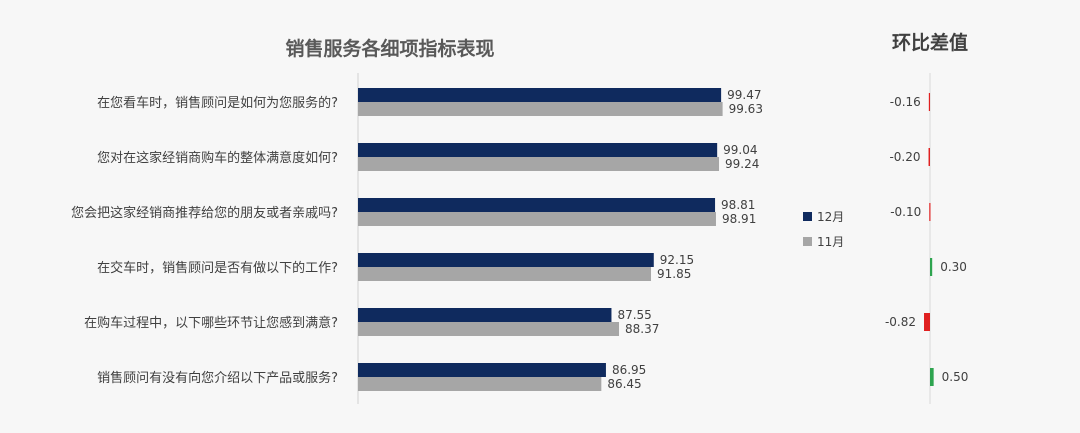 The width and height of the screenshot is (1080, 433). Describe the element at coordinates (677, 260) in the screenshot. I see `value-label: 92.15` at that location.